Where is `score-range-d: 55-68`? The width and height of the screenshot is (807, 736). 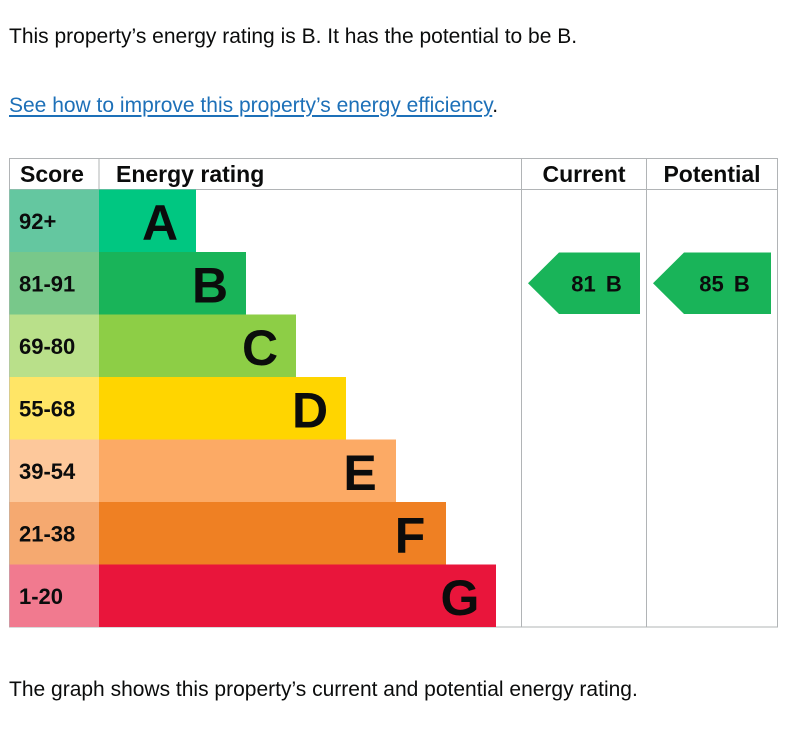
score-range-d: 55-68 is located at coordinates (47, 408).